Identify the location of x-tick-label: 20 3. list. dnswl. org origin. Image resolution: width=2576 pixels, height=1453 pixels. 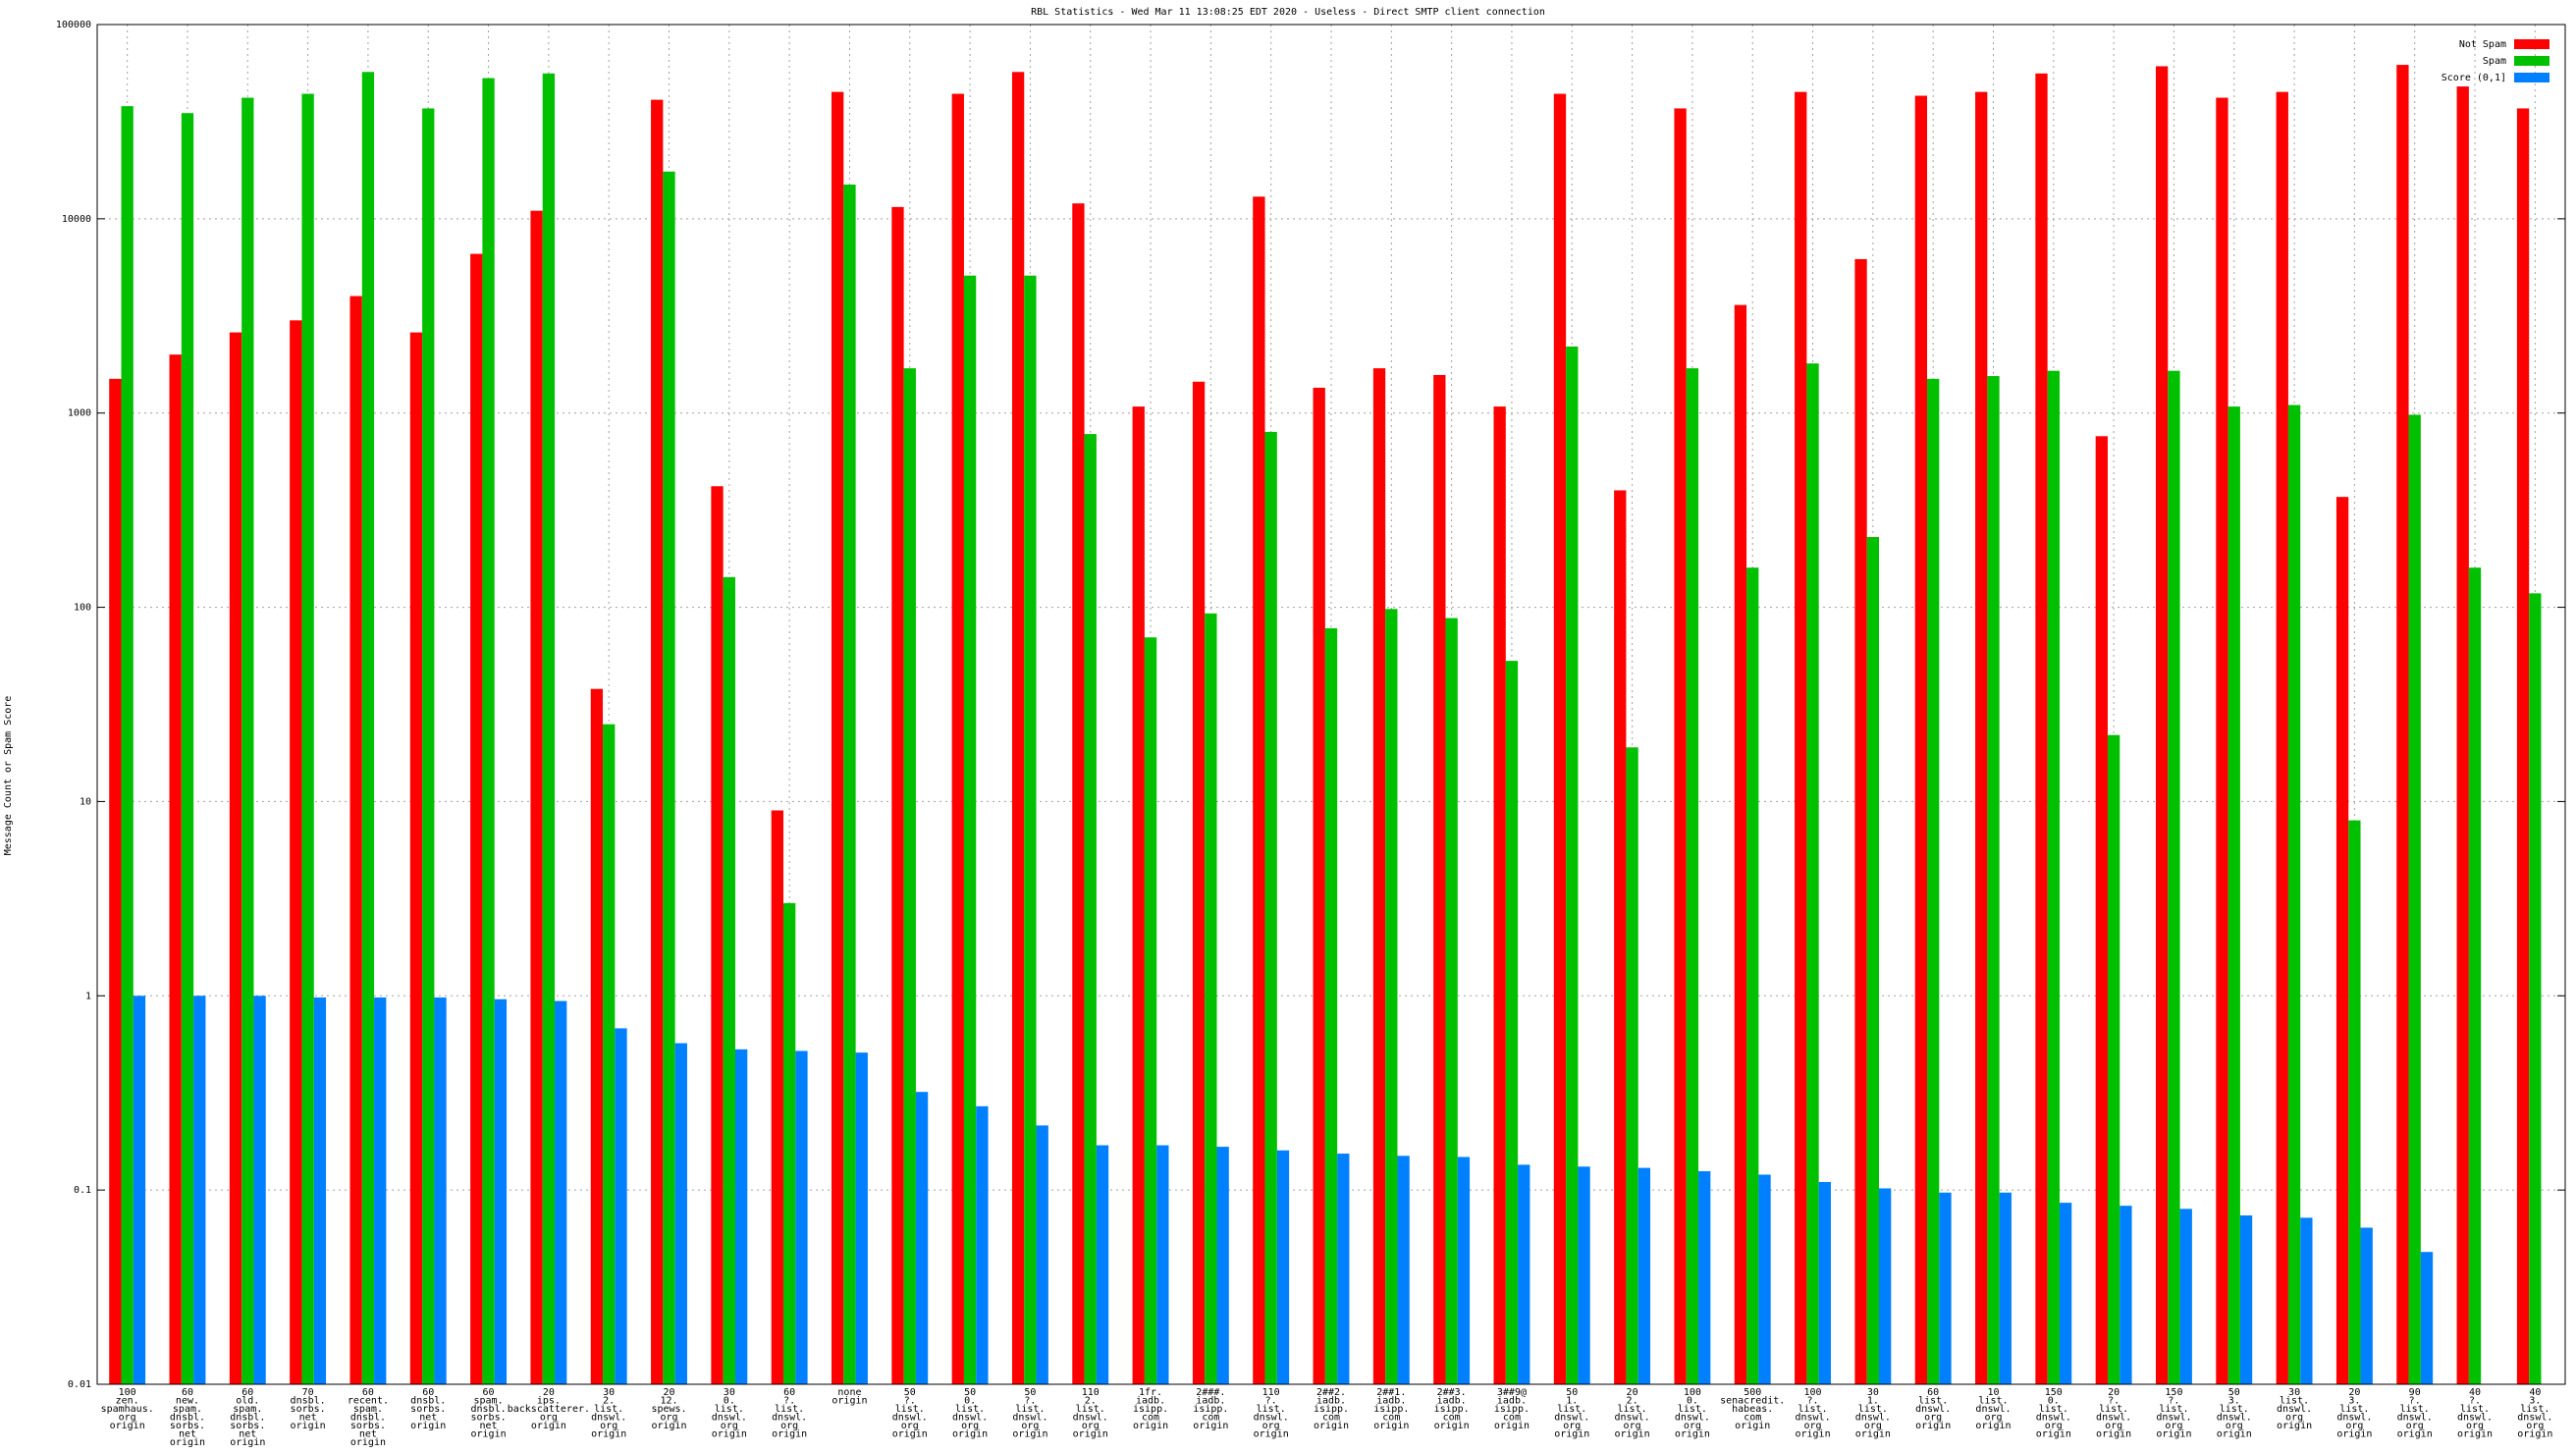
(2354, 1413).